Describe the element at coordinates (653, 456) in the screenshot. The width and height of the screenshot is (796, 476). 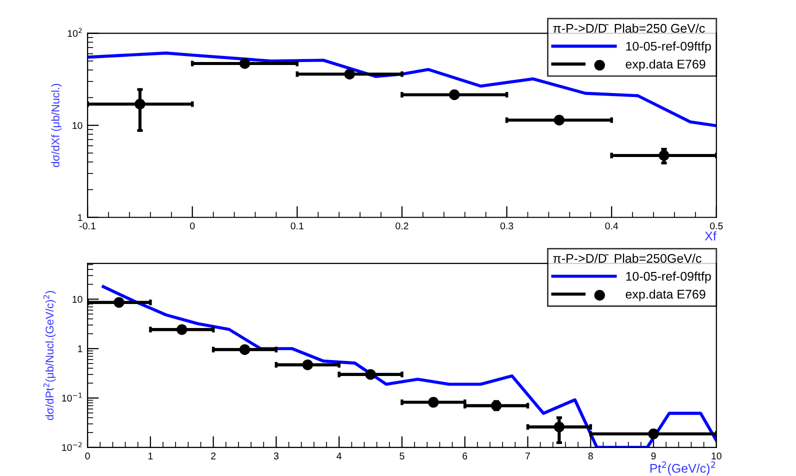
I see `x-tick-label: 9` at that location.